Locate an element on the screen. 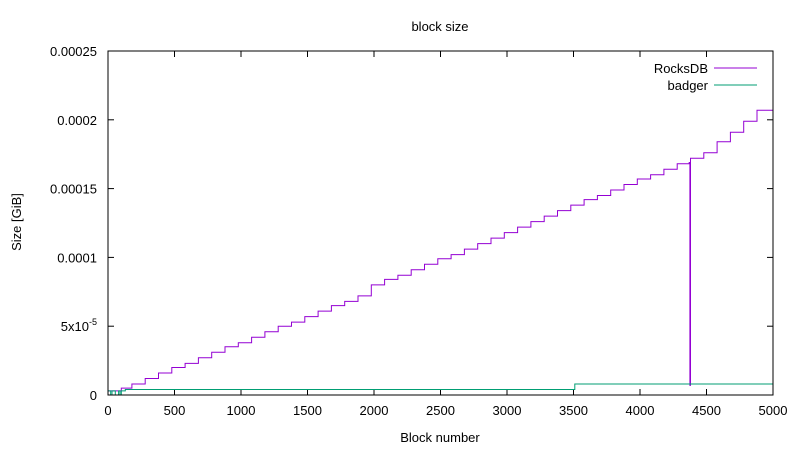 The height and width of the screenshot is (450, 800). y-axis-label: Size [GiB] is located at coordinates (16, 222).